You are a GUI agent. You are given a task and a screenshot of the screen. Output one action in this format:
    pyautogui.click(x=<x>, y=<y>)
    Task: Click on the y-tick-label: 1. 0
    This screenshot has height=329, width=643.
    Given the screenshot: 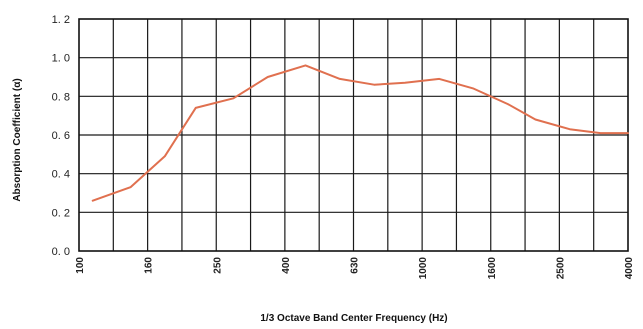 What is the action you would take?
    pyautogui.click(x=61, y=59)
    